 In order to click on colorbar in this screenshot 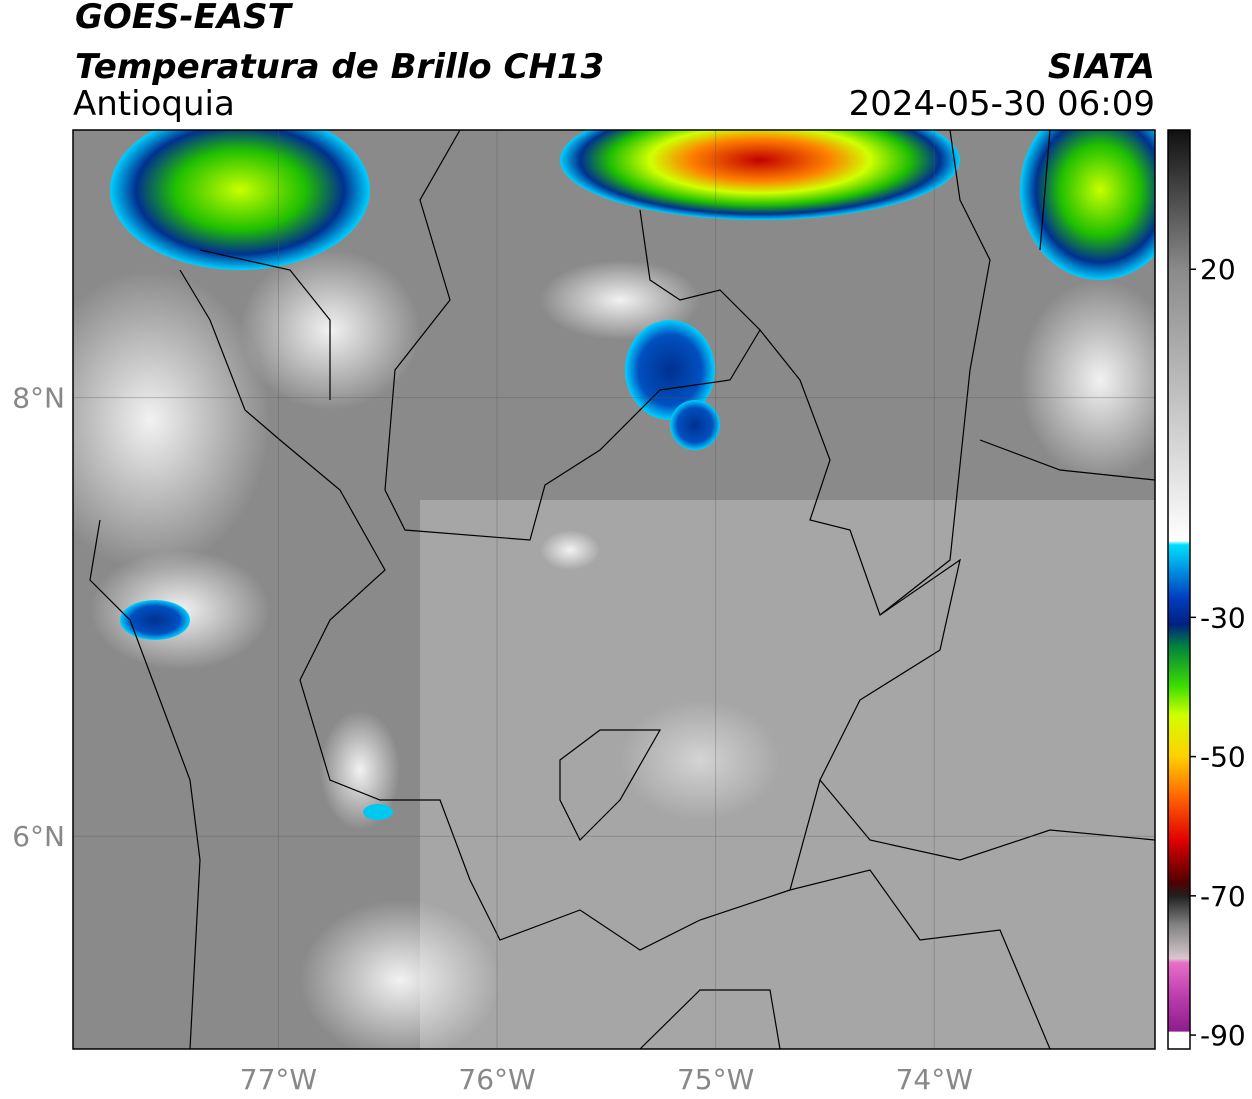, I will do `click(1179, 590)`.